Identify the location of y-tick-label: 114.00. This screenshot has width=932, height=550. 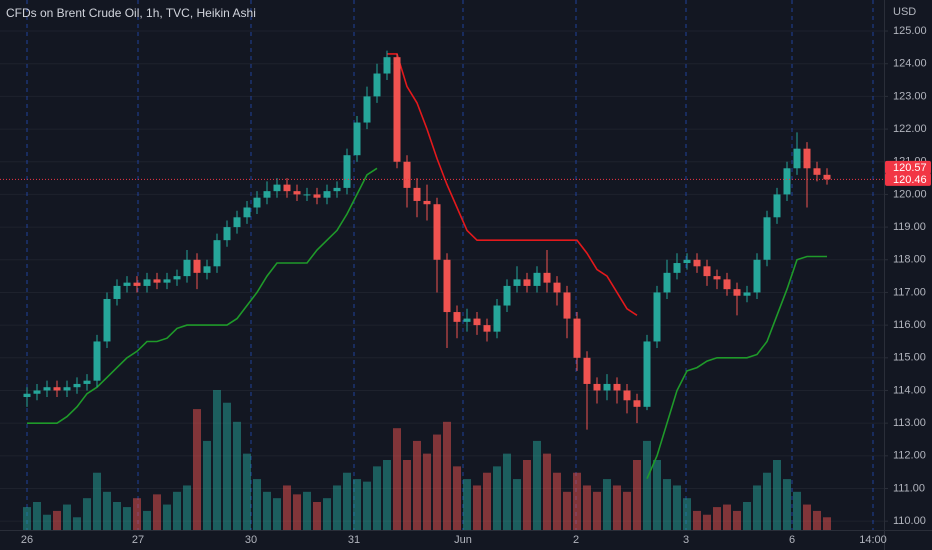
(909, 390).